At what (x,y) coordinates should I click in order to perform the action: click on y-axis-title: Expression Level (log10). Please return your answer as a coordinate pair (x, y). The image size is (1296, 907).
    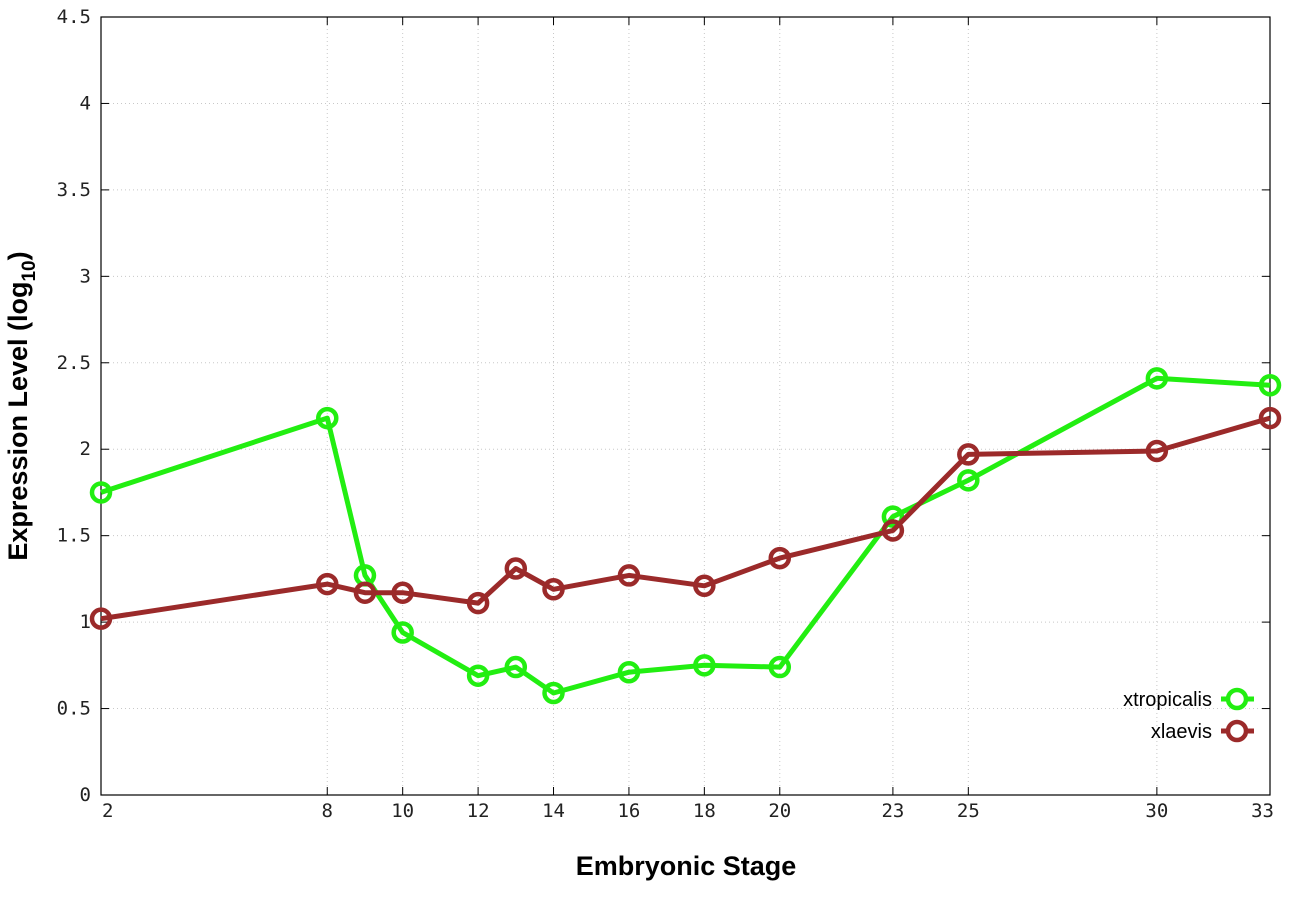
    Looking at the image, I should click on (21, 405).